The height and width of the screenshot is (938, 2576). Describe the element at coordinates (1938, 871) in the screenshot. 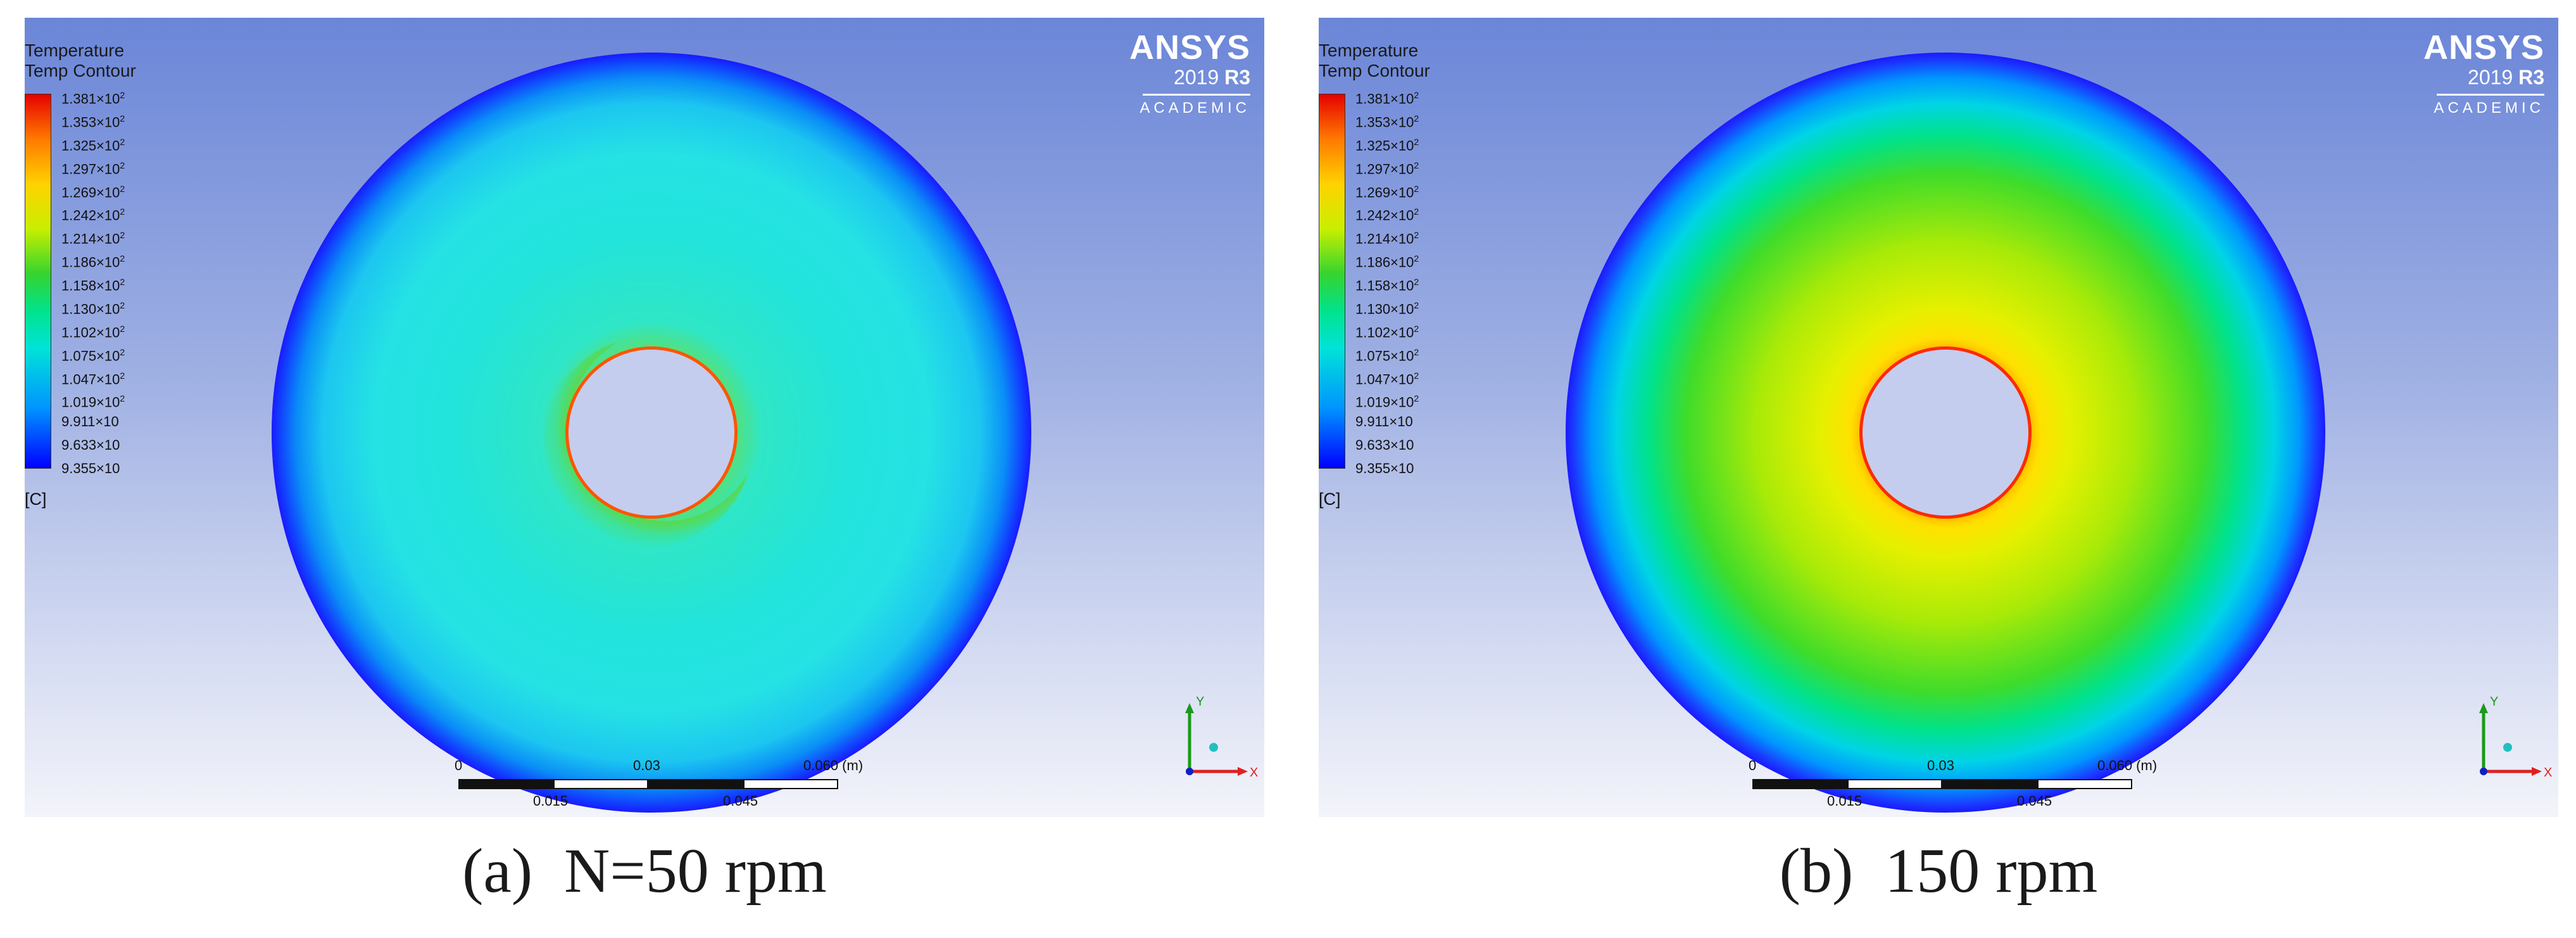

I see `caption-150rpm: (b) 150 rpm` at that location.